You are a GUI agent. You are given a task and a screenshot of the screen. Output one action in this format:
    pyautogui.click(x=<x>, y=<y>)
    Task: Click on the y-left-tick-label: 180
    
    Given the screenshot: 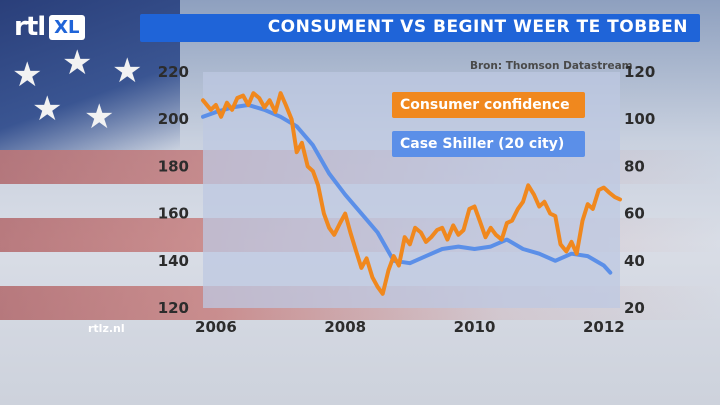 What is the action you would take?
    pyautogui.click(x=173, y=166)
    